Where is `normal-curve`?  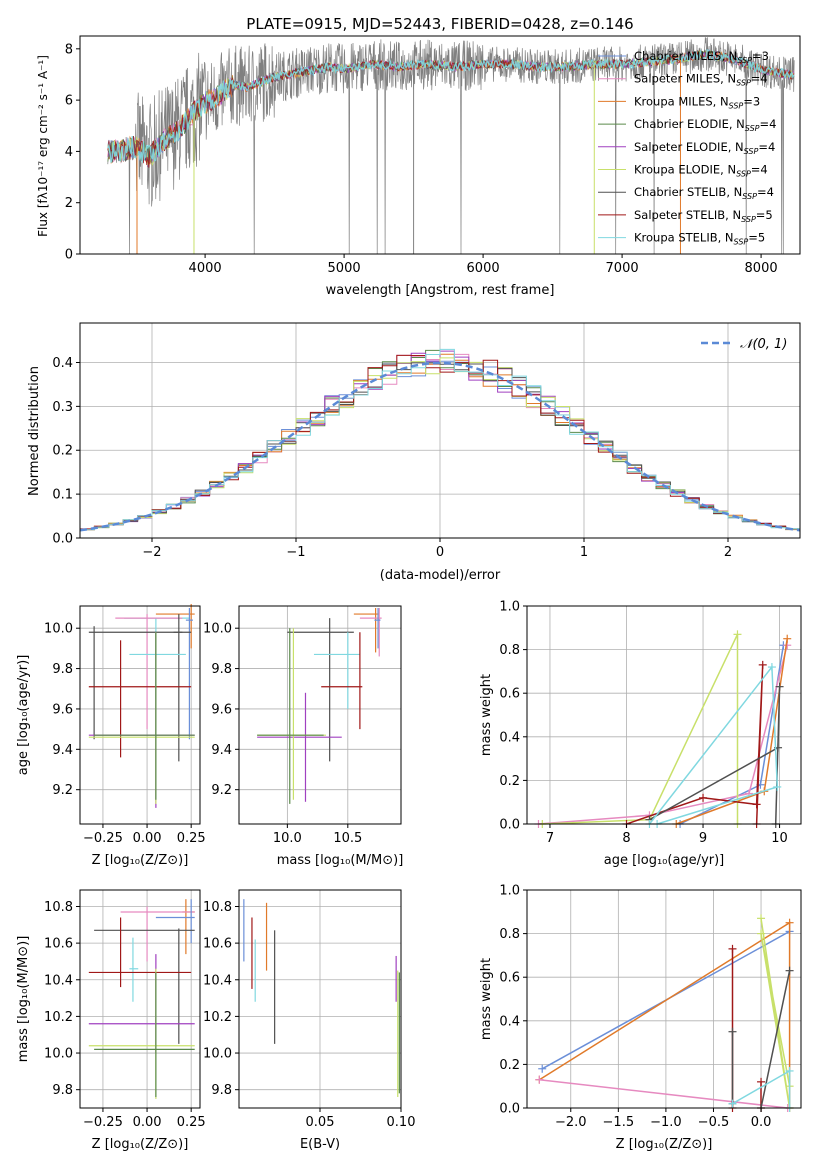 normal-curve is located at coordinates (440, 446).